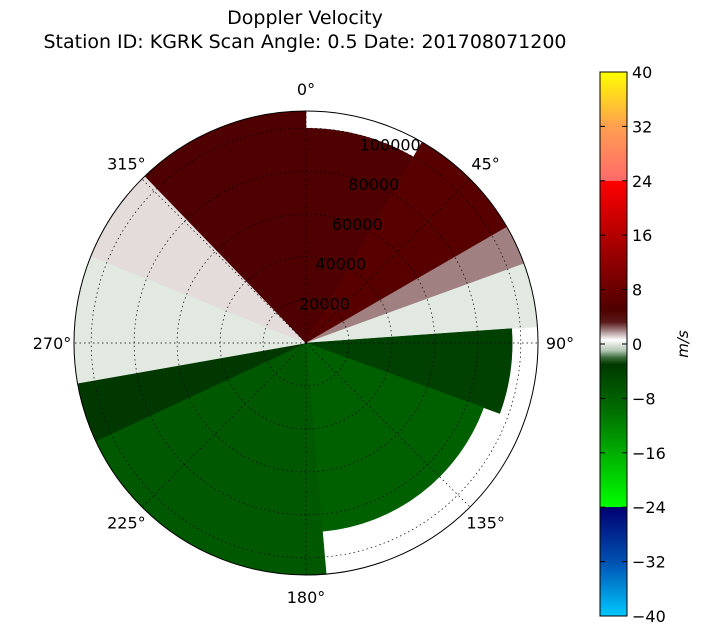  I want to click on colorbar-tick-label: −40, so click(649, 616).